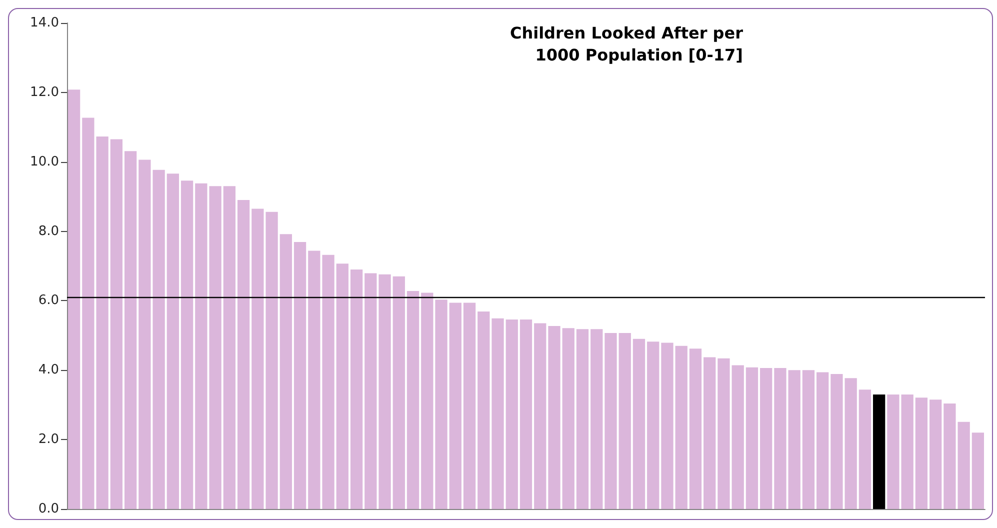  I want to click on y-tick-label: 2.0, so click(48, 440).